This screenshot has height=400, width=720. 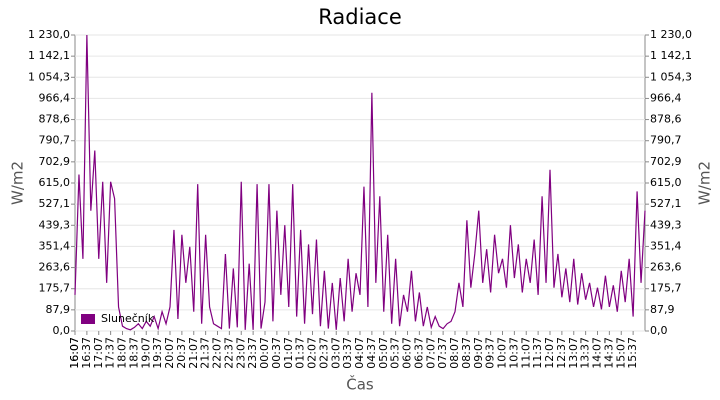 I want to click on x-tick-label: 13:07, so click(x=573, y=353).